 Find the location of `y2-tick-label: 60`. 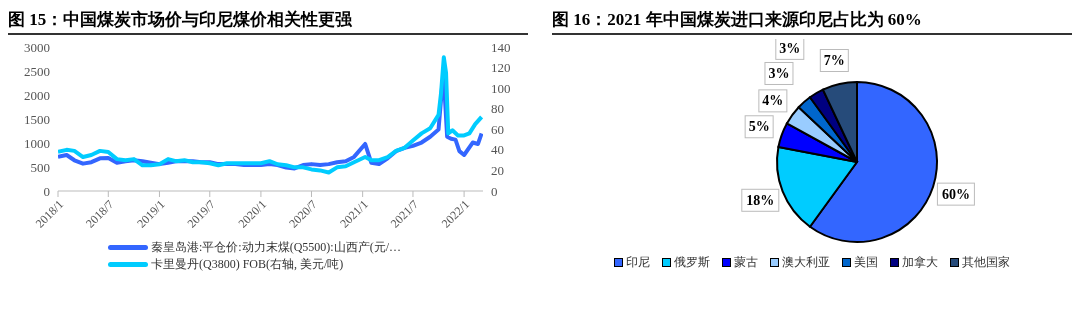

y2-tick-label: 60 is located at coordinates (497, 129).